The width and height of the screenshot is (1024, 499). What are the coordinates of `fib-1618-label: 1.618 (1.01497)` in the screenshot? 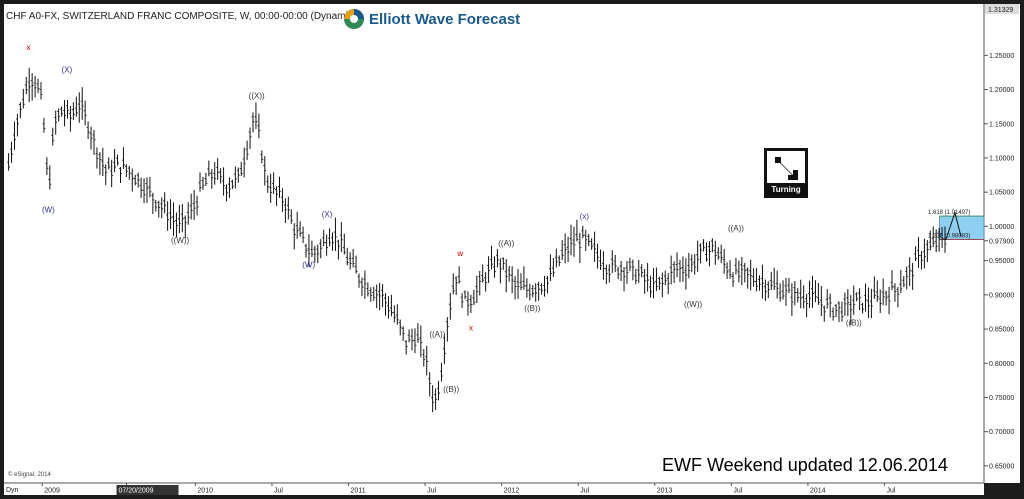 It's located at (949, 213).